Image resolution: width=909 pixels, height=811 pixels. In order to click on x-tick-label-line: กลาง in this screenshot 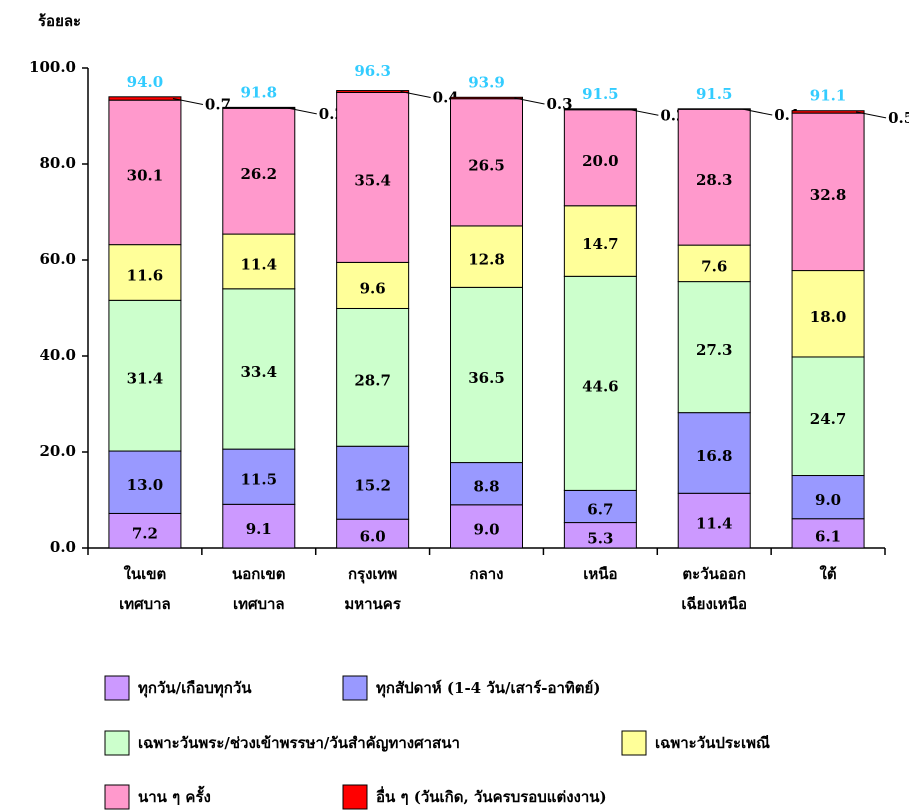, I will do `click(486, 574)`.